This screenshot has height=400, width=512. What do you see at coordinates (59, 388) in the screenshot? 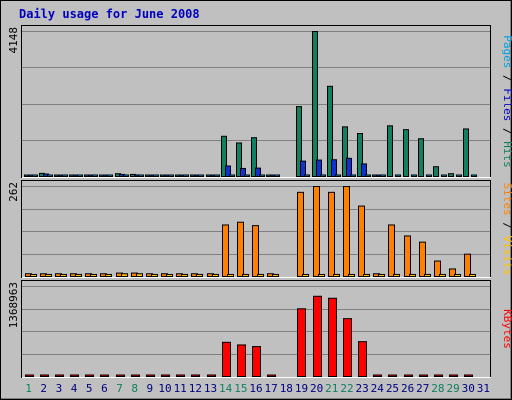
I see `x-axis-day-label-3: 3` at bounding box center [59, 388].